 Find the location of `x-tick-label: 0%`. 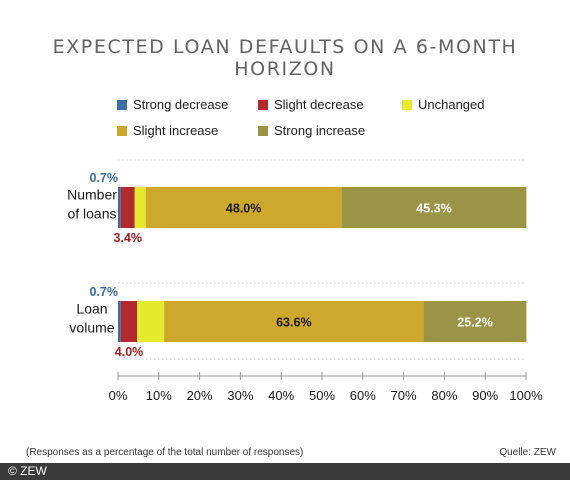

x-tick-label: 0% is located at coordinates (118, 395).